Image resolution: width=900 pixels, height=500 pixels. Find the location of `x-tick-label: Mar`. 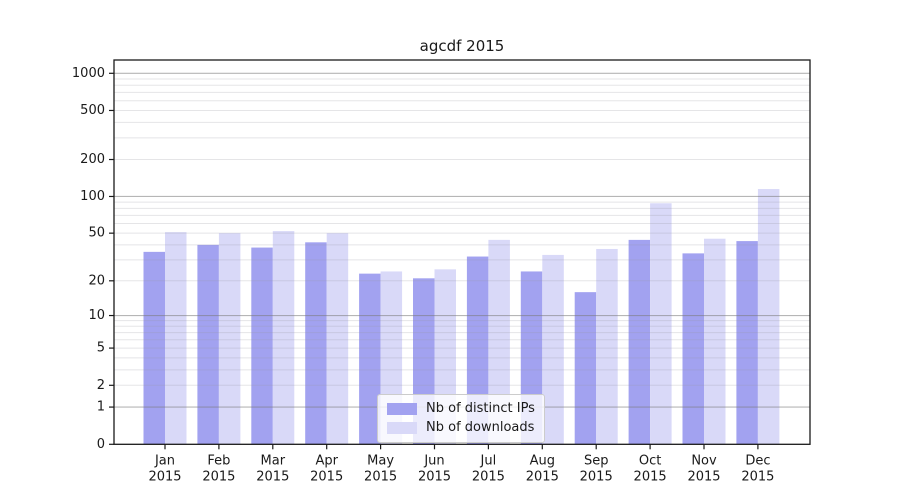

x-tick-label: Mar is located at coordinates (273, 461).